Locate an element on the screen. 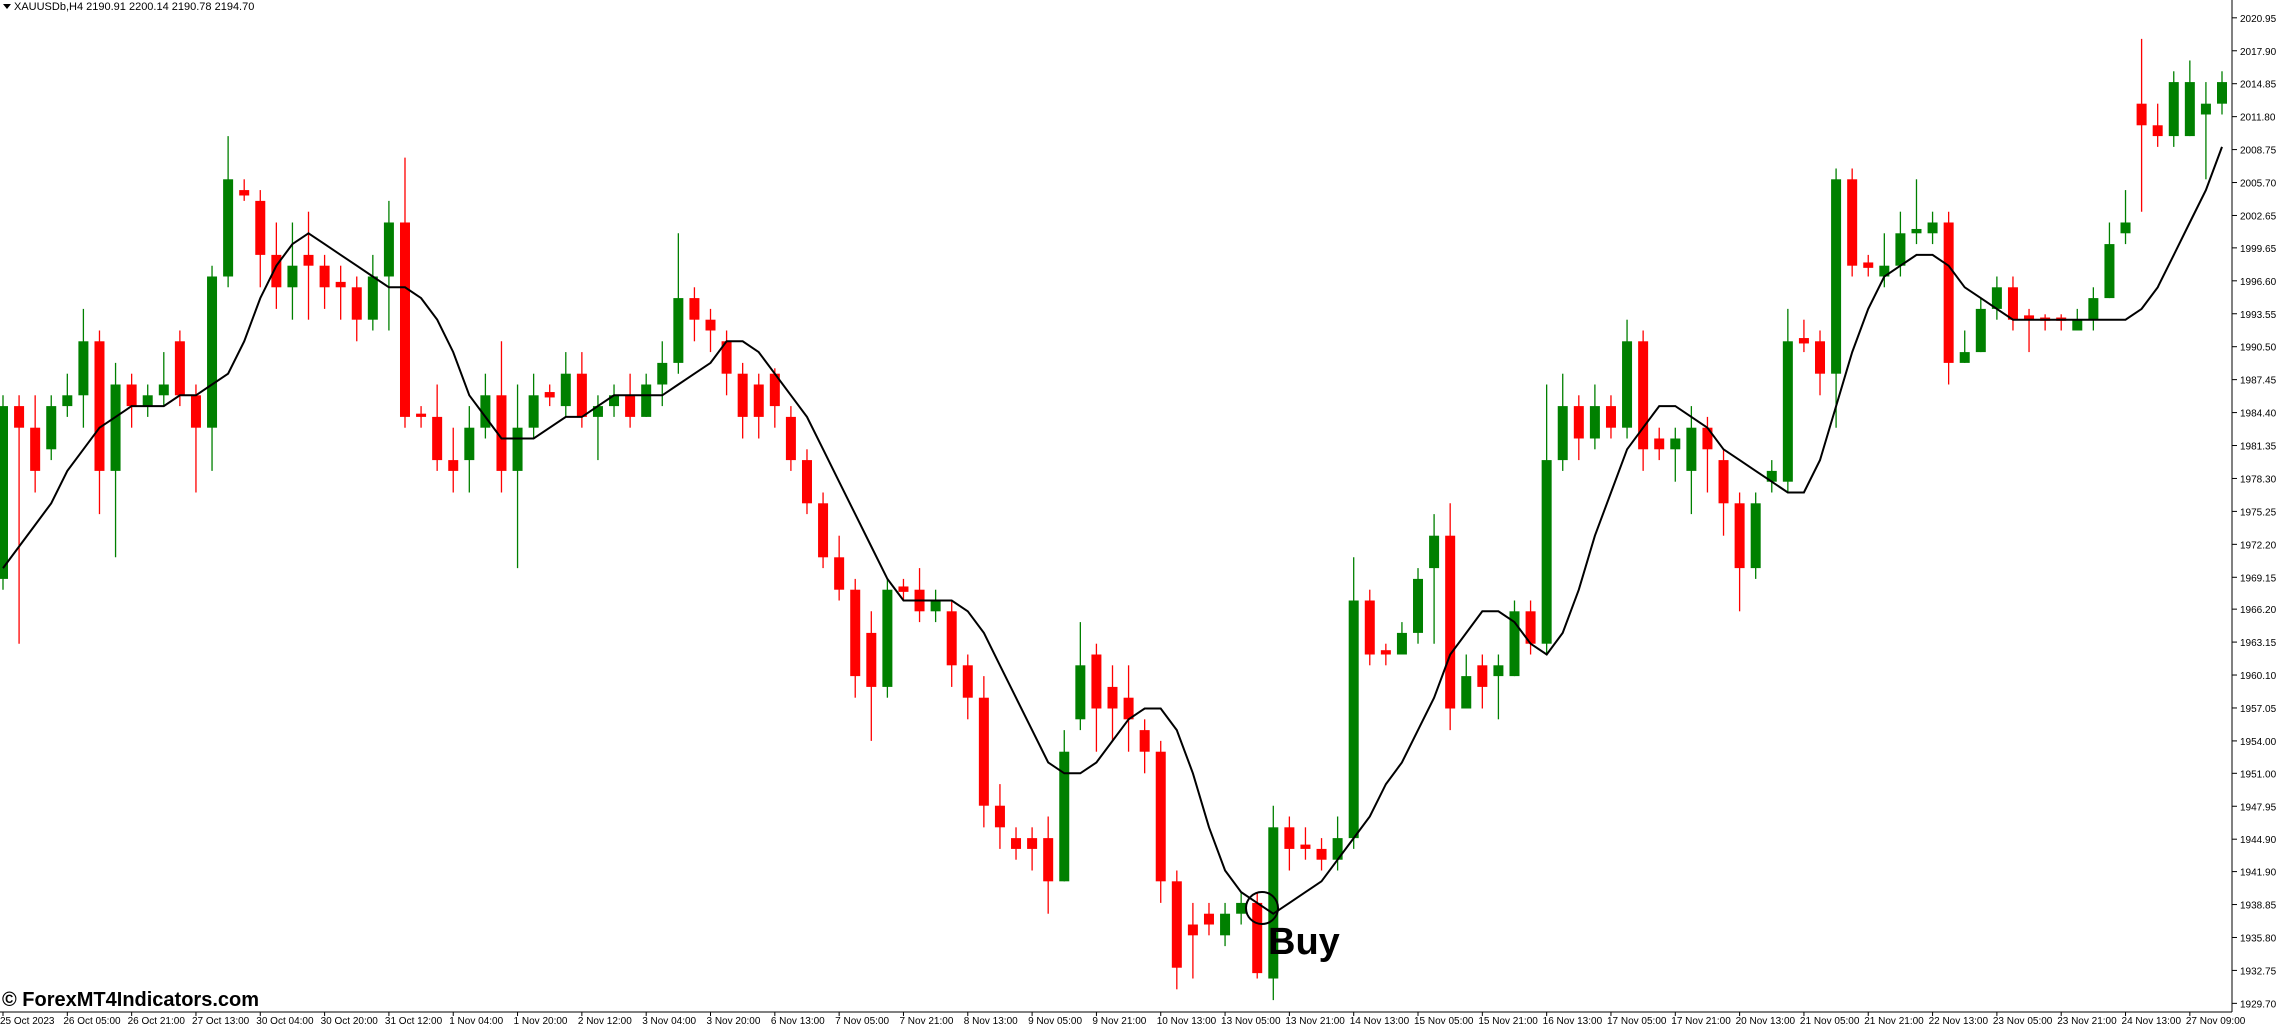 Image resolution: width=2277 pixels, height=1025 pixels. x-tick-label: 7 Nov 05:00 is located at coordinates (862, 1020).